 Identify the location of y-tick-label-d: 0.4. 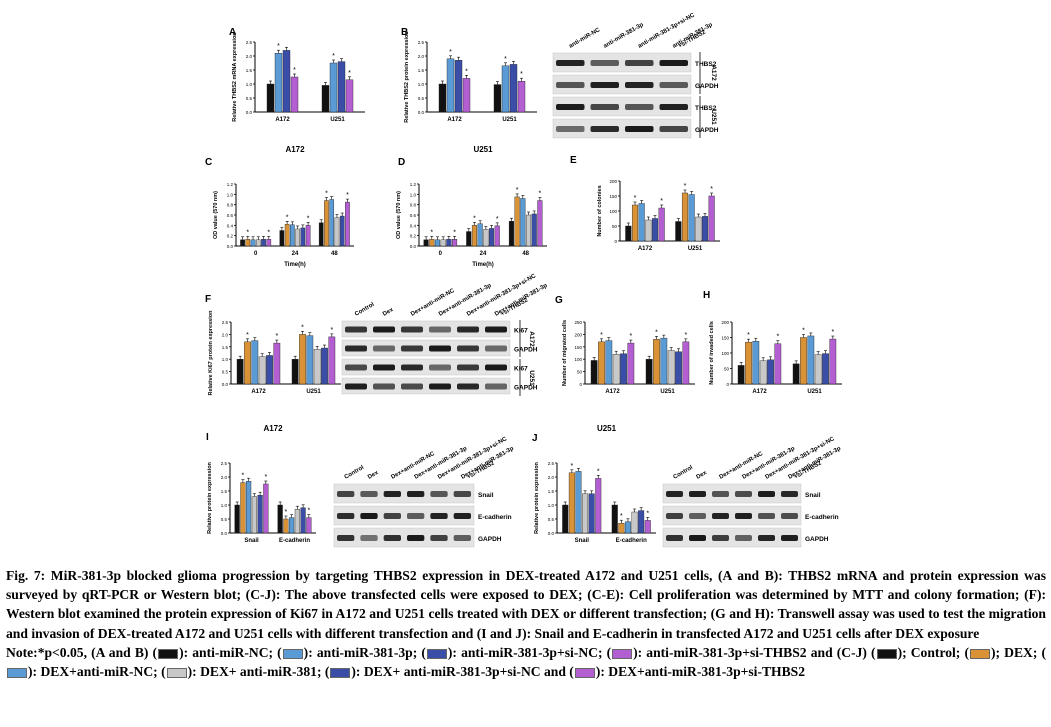
(413, 225).